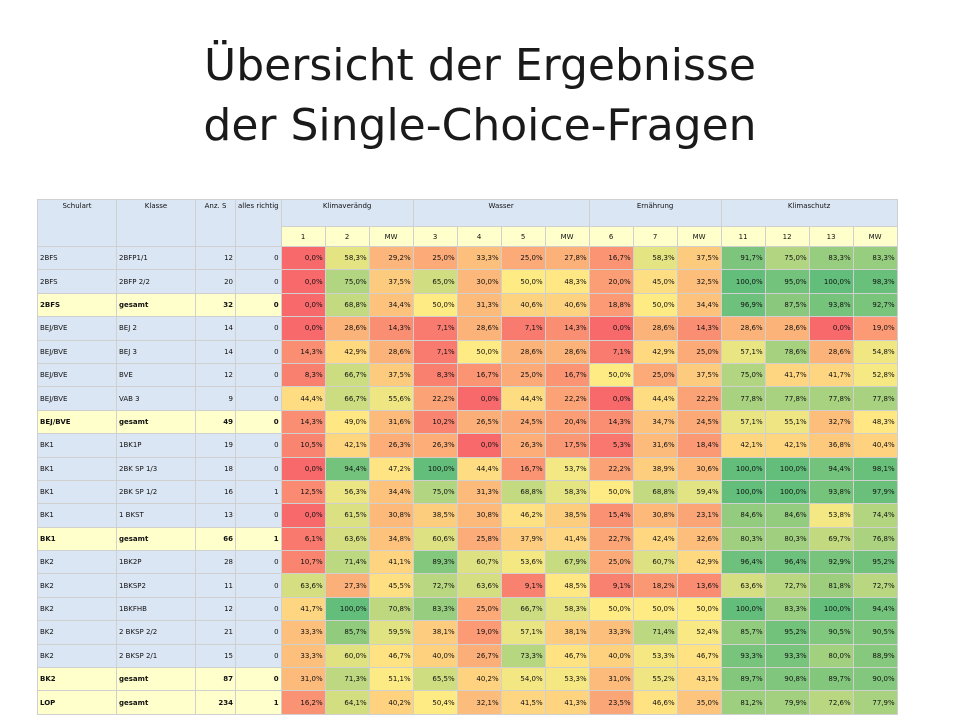 The image size is (960, 720). Describe the element at coordinates (479, 562) in the screenshot. I see `cell-percent: 60,7%` at that location.